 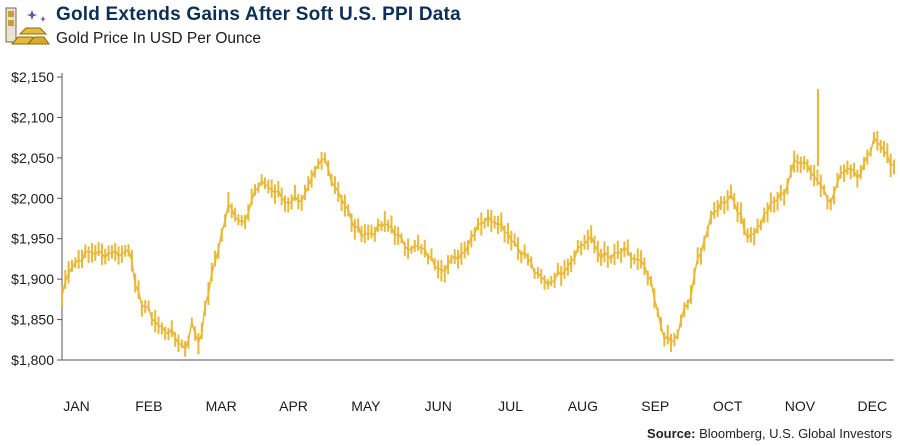 What do you see at coordinates (583, 406) in the screenshot?
I see `x-tick-label: AUG` at bounding box center [583, 406].